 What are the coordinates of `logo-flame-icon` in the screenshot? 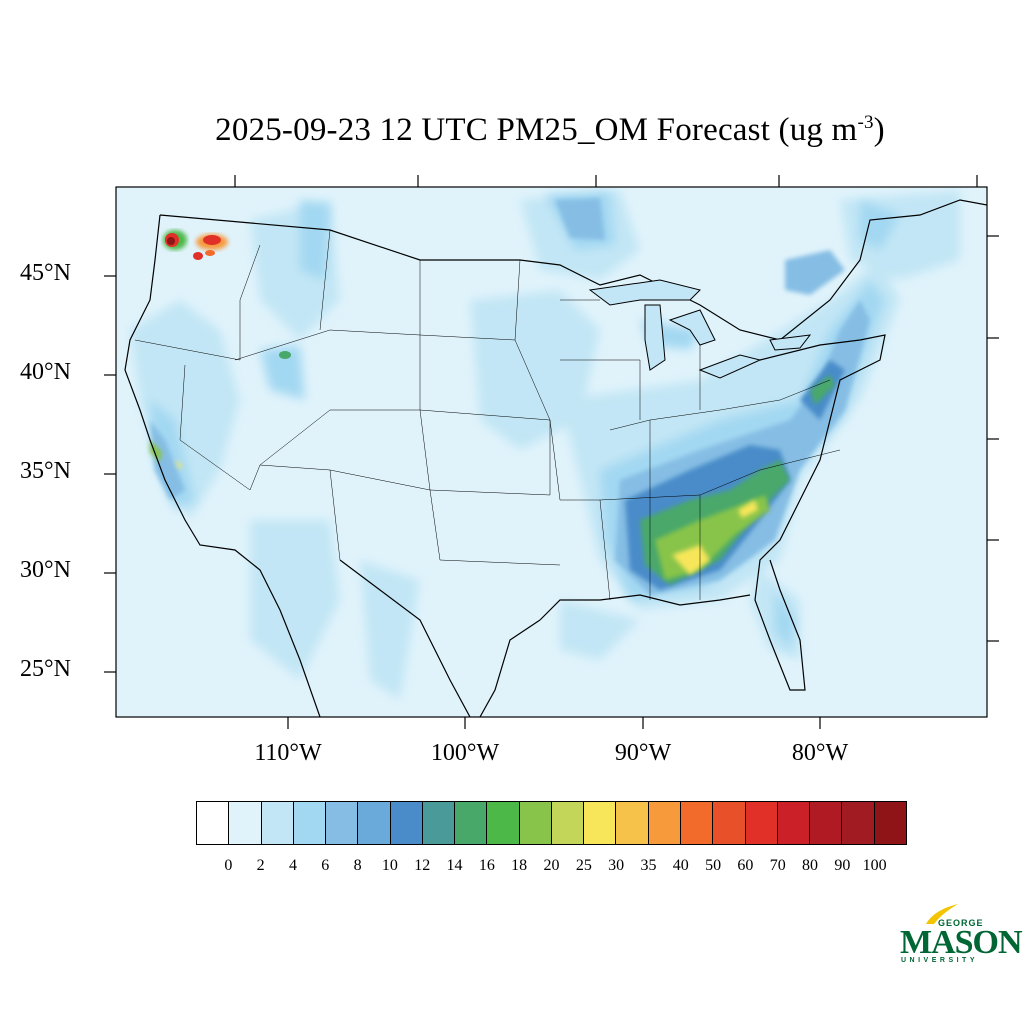 It's located at (942, 914).